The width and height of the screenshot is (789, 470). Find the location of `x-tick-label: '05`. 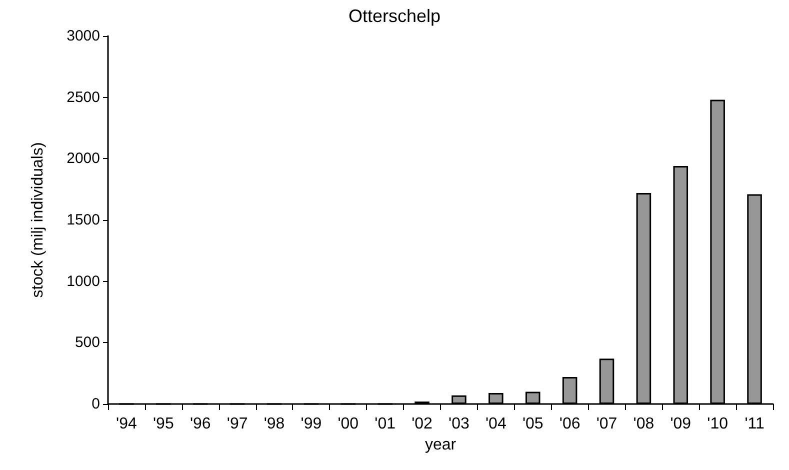

x-tick-label: '05 is located at coordinates (533, 424).